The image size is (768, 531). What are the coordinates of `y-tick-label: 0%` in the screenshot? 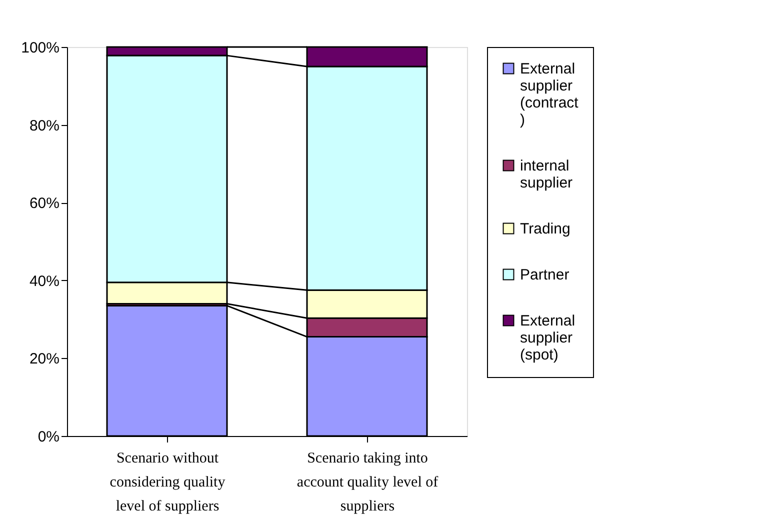 It's located at (49, 437).